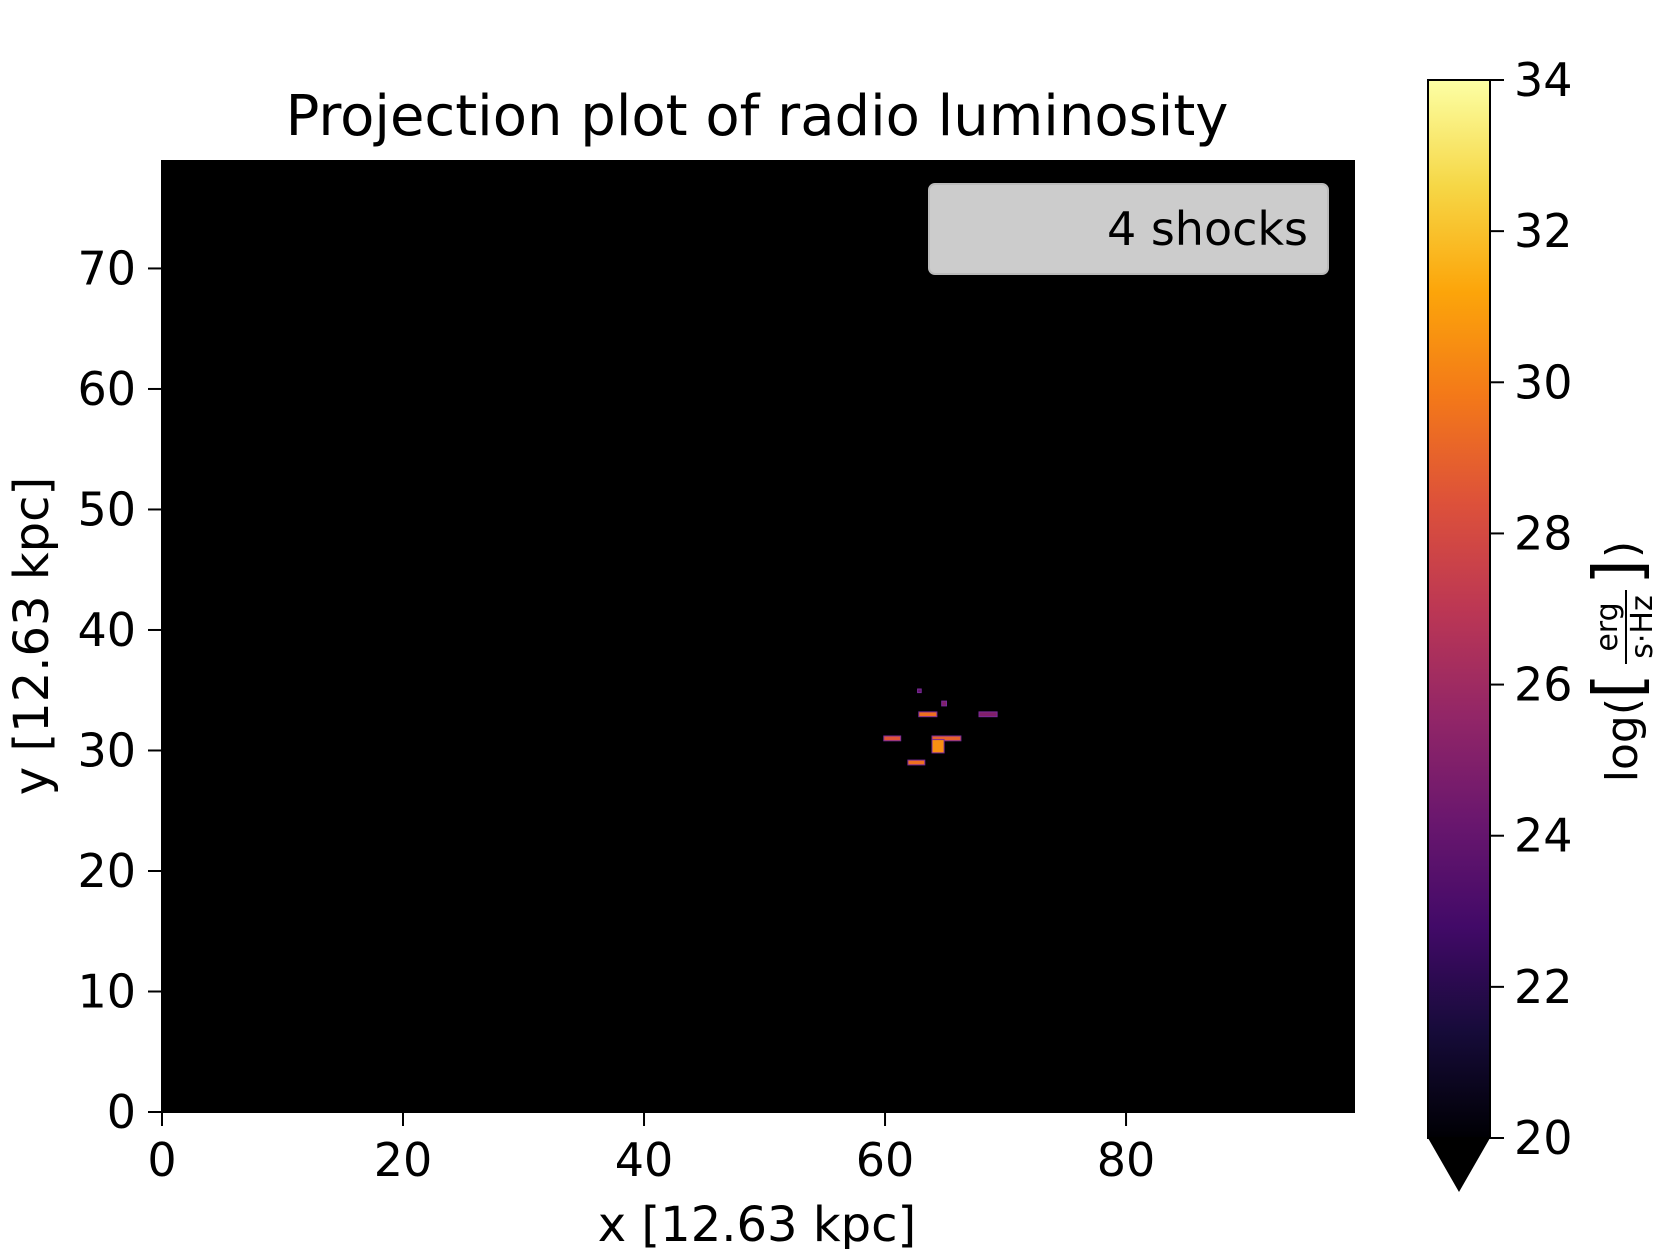 This screenshot has width=1663, height=1253. Describe the element at coordinates (757, 116) in the screenshot. I see `chart-title: Projection plot of radio luminosity` at that location.